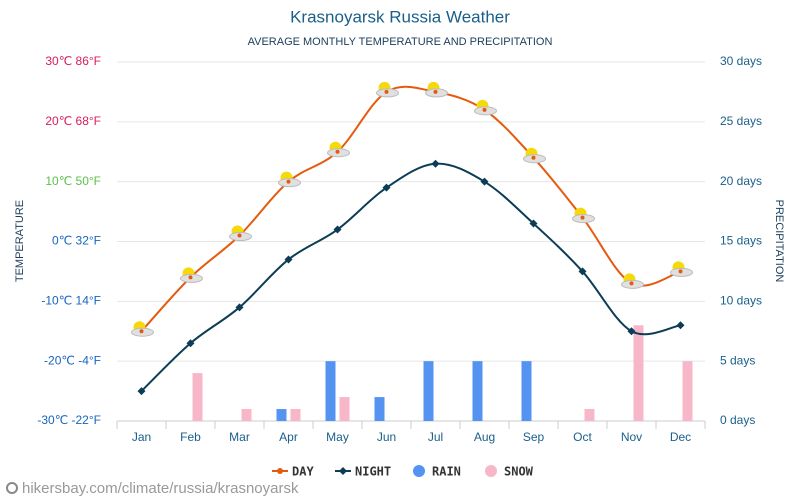 This screenshot has height=500, width=800. What do you see at coordinates (582, 437) in the screenshot?
I see `x-tick-label: Oct` at bounding box center [582, 437].